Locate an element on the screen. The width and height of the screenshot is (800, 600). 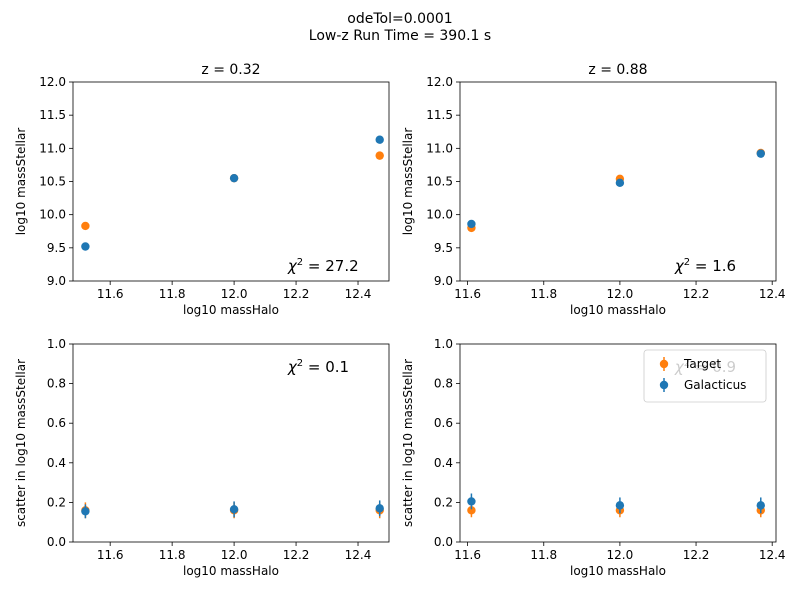
chi-squared-label: χ2 = 1.6 is located at coordinates (705, 266).